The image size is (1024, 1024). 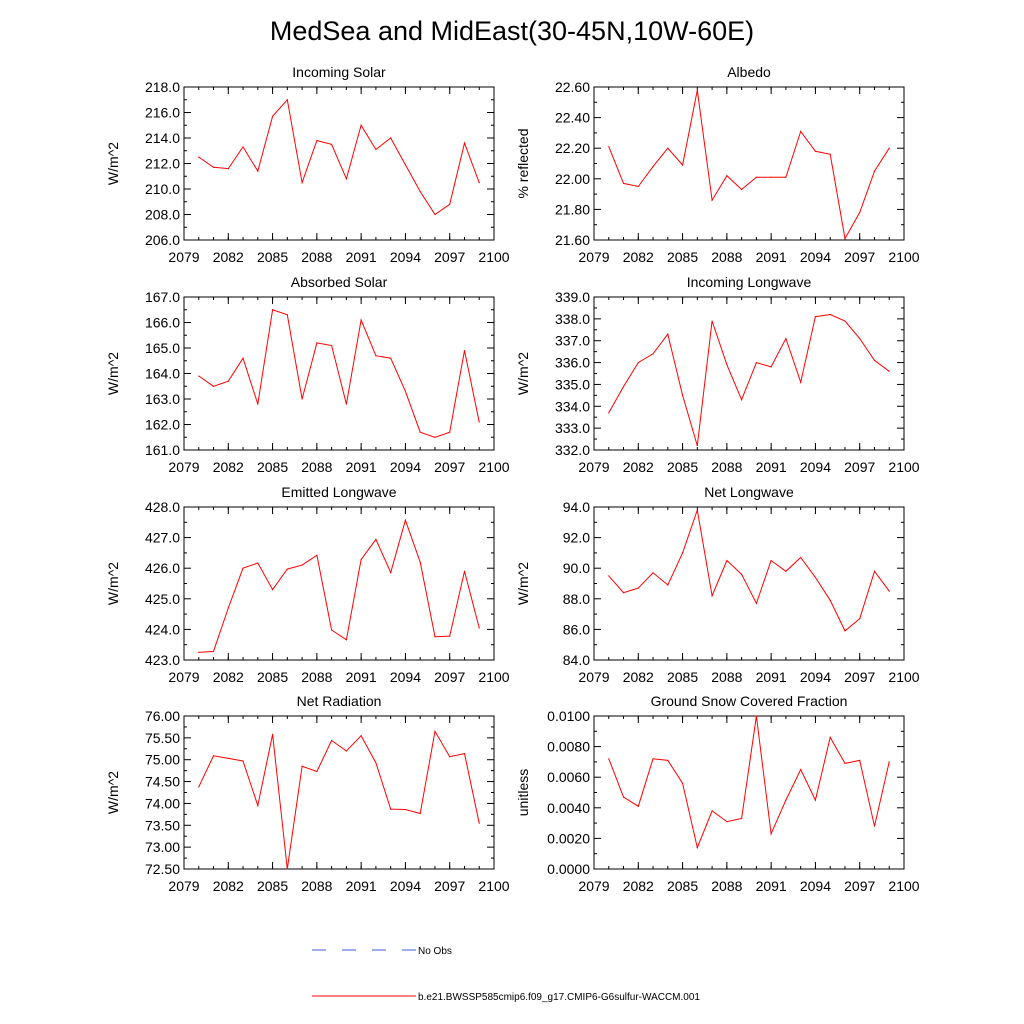 I want to click on y-tick-label: 21.80, so click(x=572, y=209).